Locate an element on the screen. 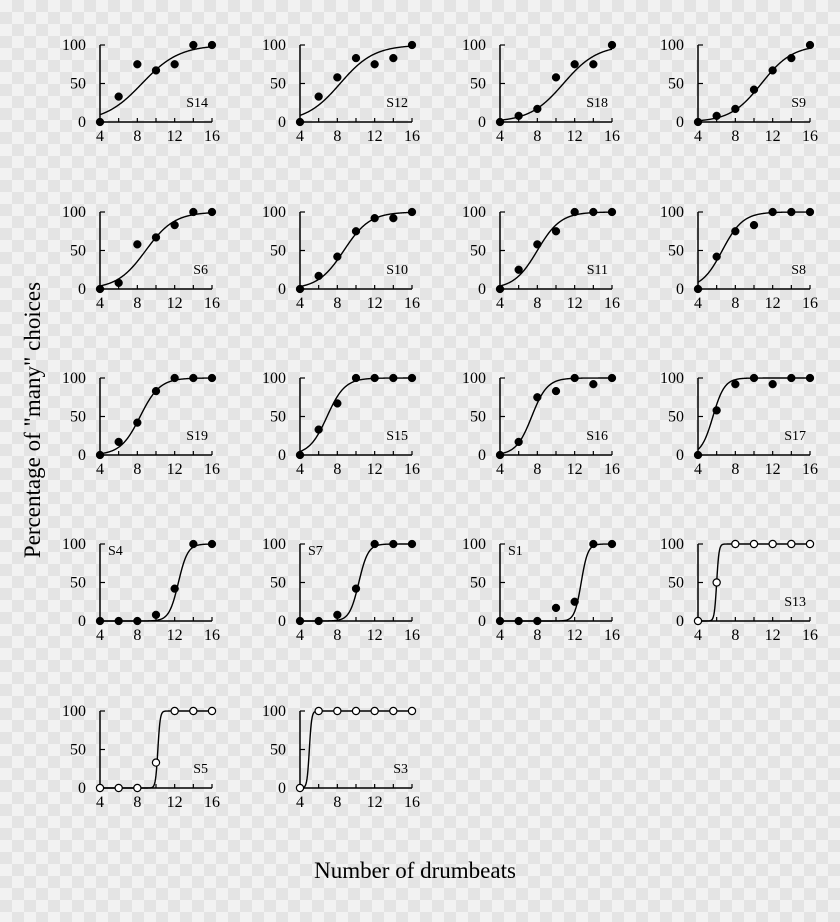 This screenshot has width=840, height=922. panel-label: S15 is located at coordinates (397, 436).